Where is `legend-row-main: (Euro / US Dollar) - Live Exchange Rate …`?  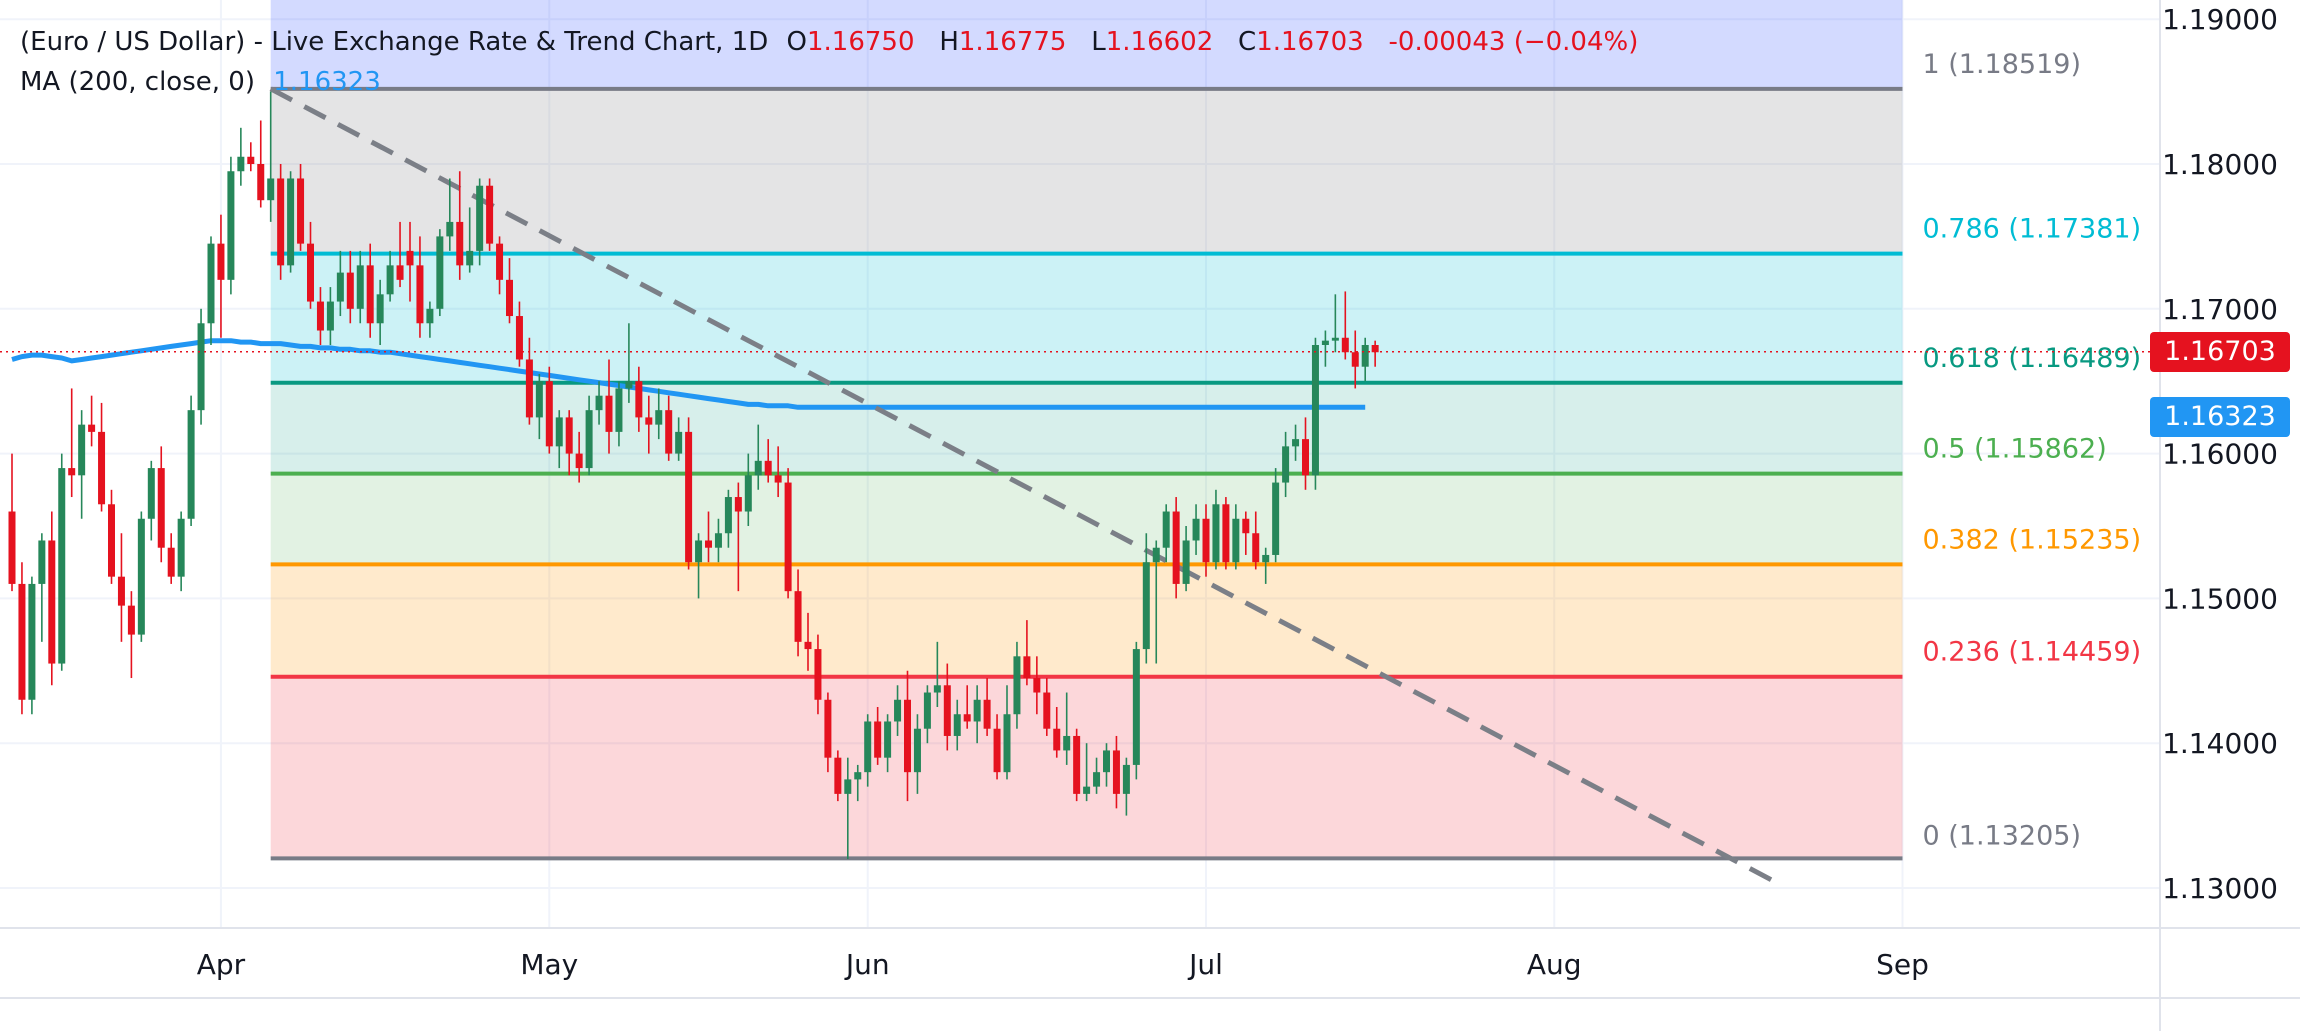
legend-row-main: (Euro / US Dollar) - Live Exchange Rate … is located at coordinates (829, 42).